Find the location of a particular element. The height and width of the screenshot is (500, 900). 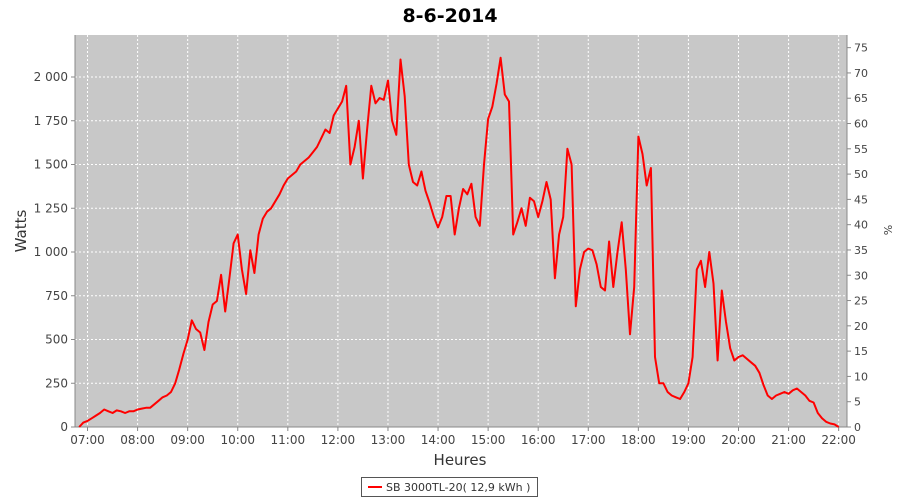

x-tick-label: 13:00 is located at coordinates (388, 440).